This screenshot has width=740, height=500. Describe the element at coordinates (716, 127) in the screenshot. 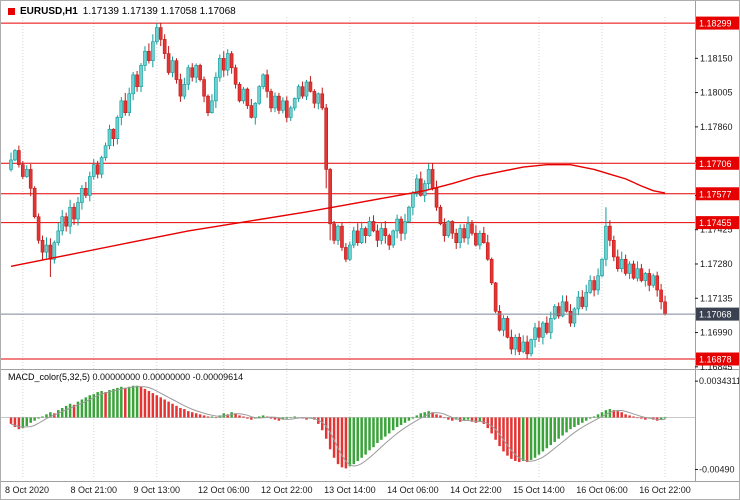

I see `y-axis-label: 1.17860` at that location.